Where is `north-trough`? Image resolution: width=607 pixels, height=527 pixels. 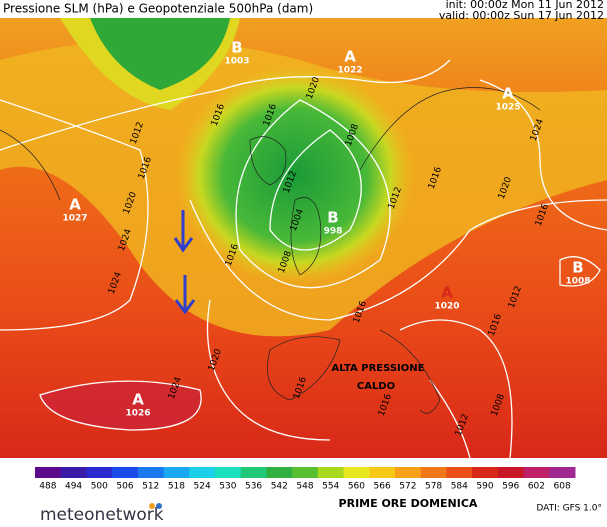
north-trough is located at coordinates (160, 54).